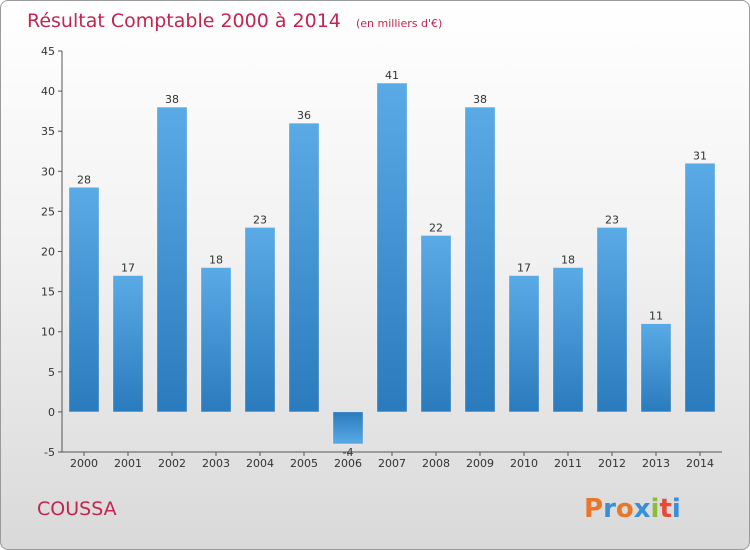  What do you see at coordinates (656, 316) in the screenshot?
I see `bar-value-label: 11` at bounding box center [656, 316].